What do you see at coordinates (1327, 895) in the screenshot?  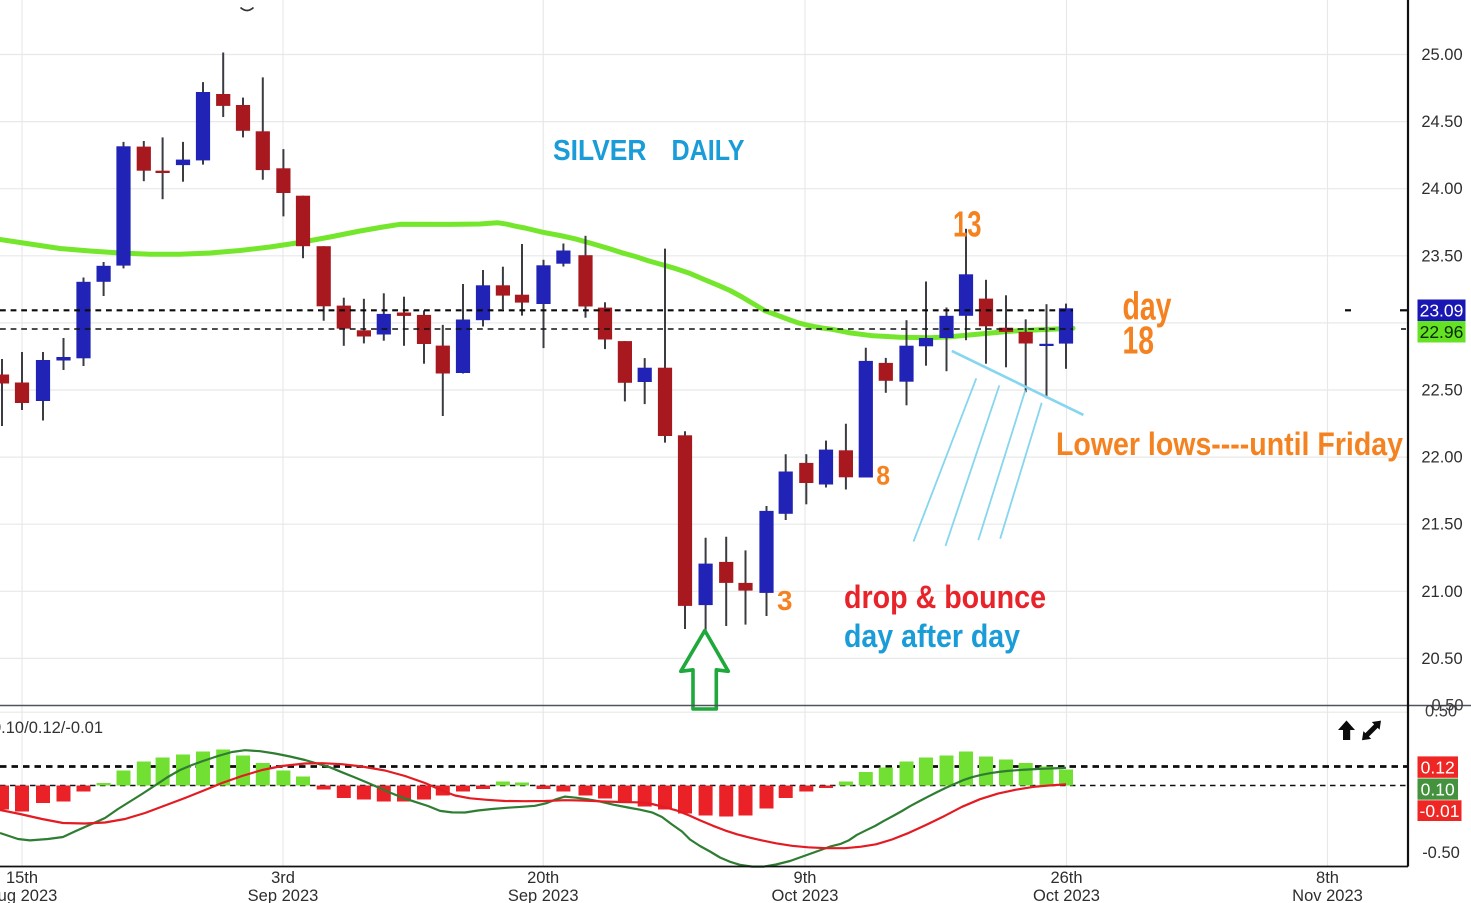 I see `svg-text: Nov 2023` at bounding box center [1327, 895].